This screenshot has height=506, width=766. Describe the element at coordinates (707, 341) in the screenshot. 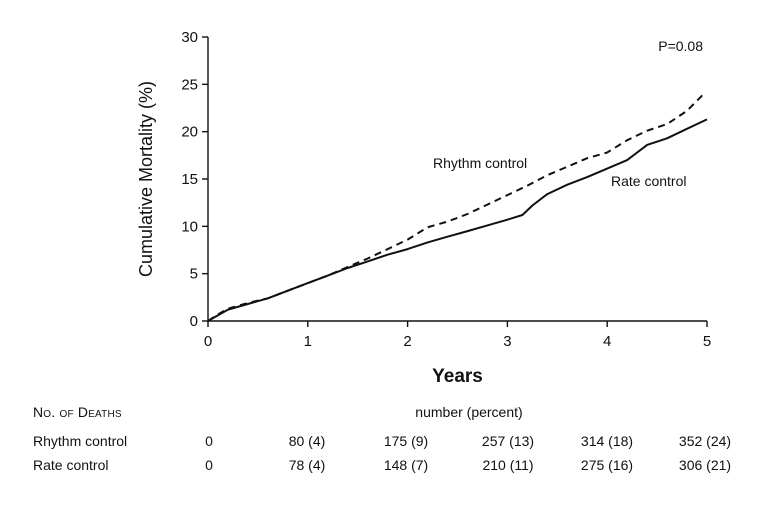

I see `x-tick-label: 5` at that location.